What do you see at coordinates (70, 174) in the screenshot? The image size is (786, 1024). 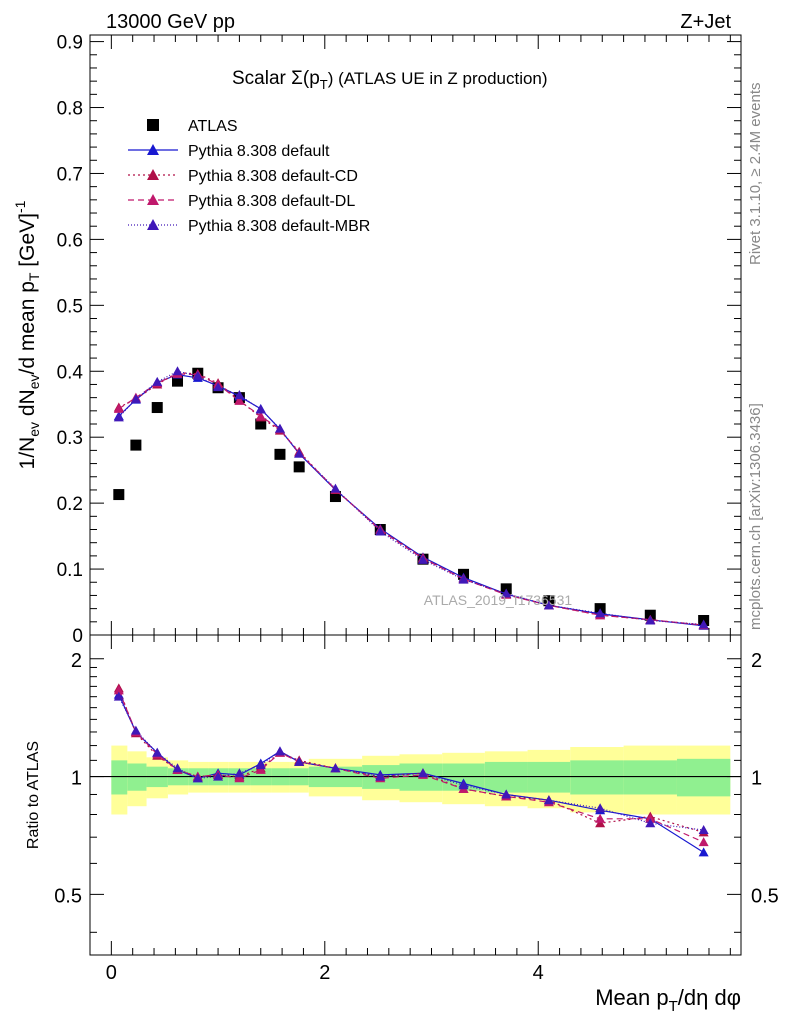 I see `main-y-tick-label: 0.7` at bounding box center [70, 174].